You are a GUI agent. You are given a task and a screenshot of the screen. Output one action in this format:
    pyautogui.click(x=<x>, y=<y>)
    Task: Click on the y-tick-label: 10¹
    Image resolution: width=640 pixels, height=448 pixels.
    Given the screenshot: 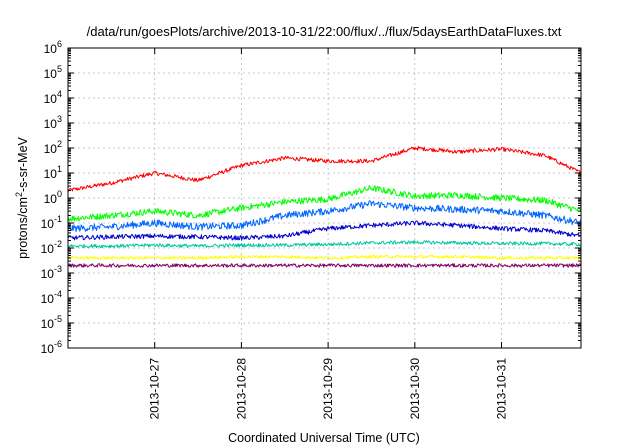 What is the action you would take?
    pyautogui.click(x=53, y=172)
    